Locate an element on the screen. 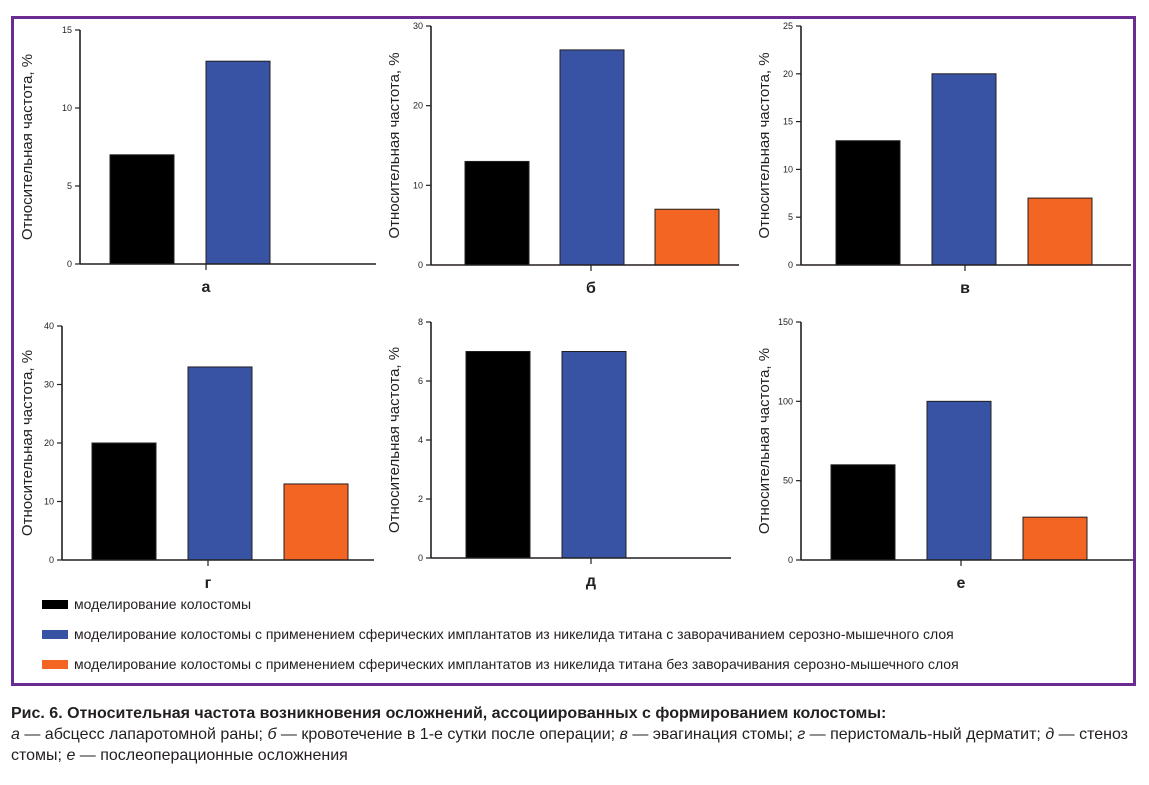  legend-swatch-black is located at coordinates (55, 604).